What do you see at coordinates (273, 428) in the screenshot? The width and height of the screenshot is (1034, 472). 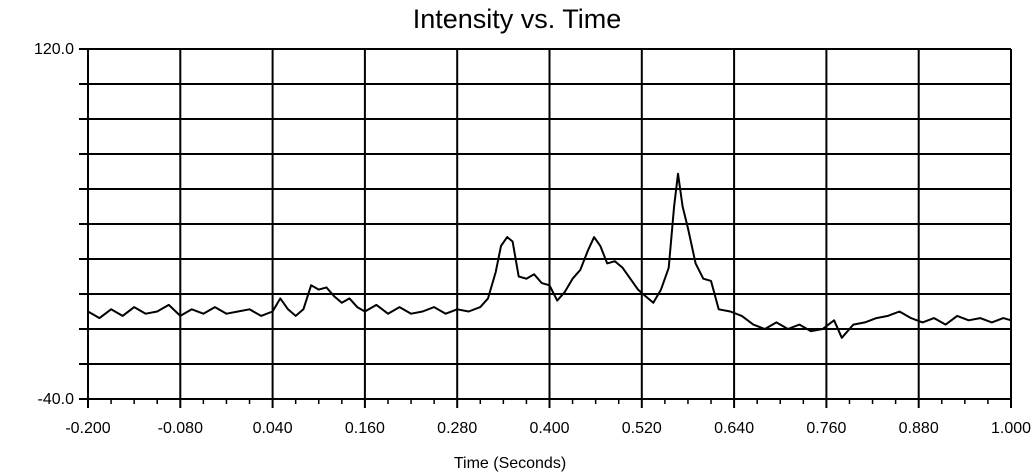 I see `x-tick-label: 0.040` at bounding box center [273, 428].